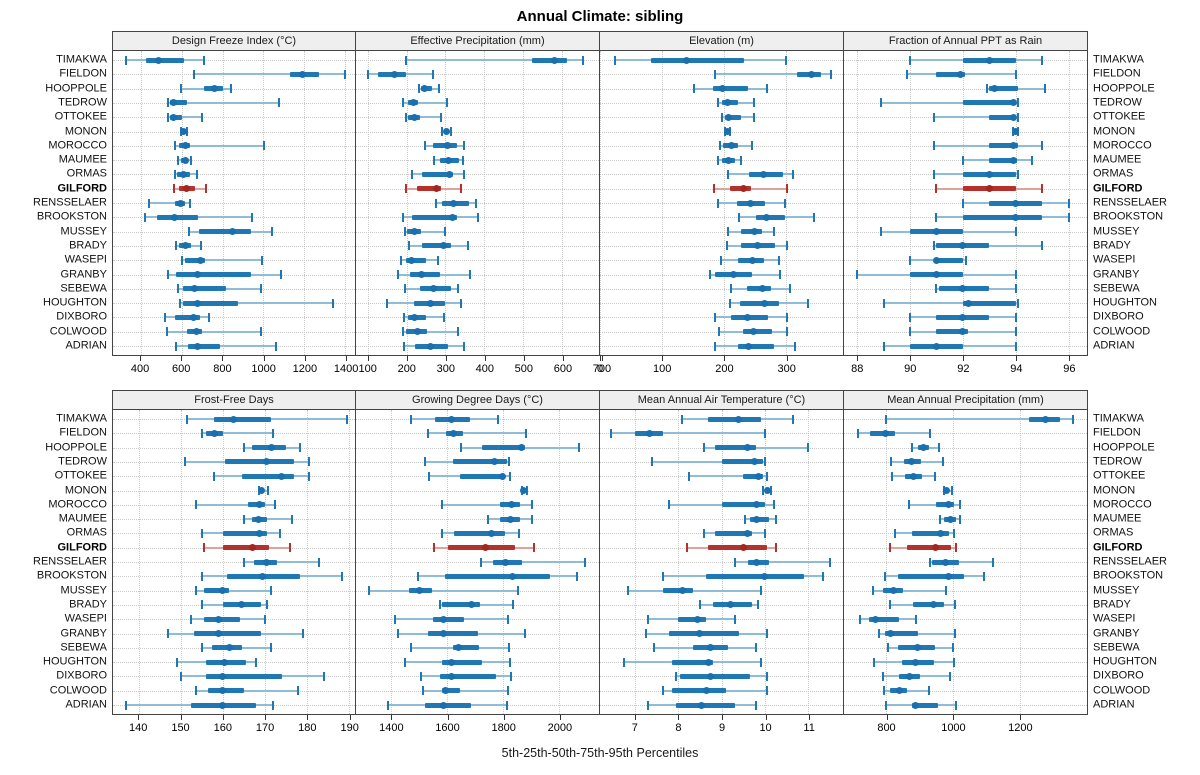  What do you see at coordinates (235, 367) in the screenshot?
I see `x-axis: 400 600 800 1000 1200 1400` at bounding box center [235, 367].